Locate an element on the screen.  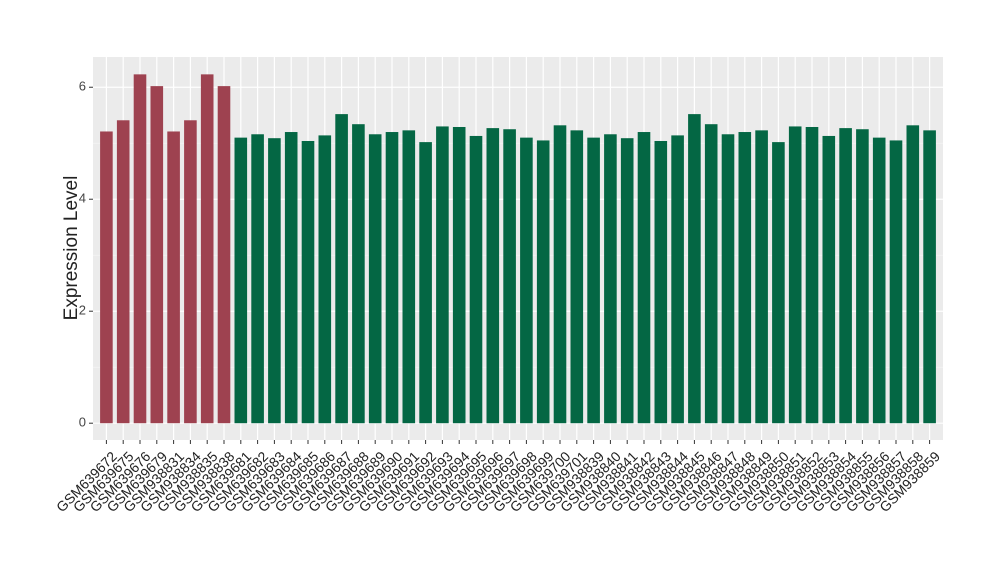
y-tick-label: 0 is located at coordinates (82, 422).